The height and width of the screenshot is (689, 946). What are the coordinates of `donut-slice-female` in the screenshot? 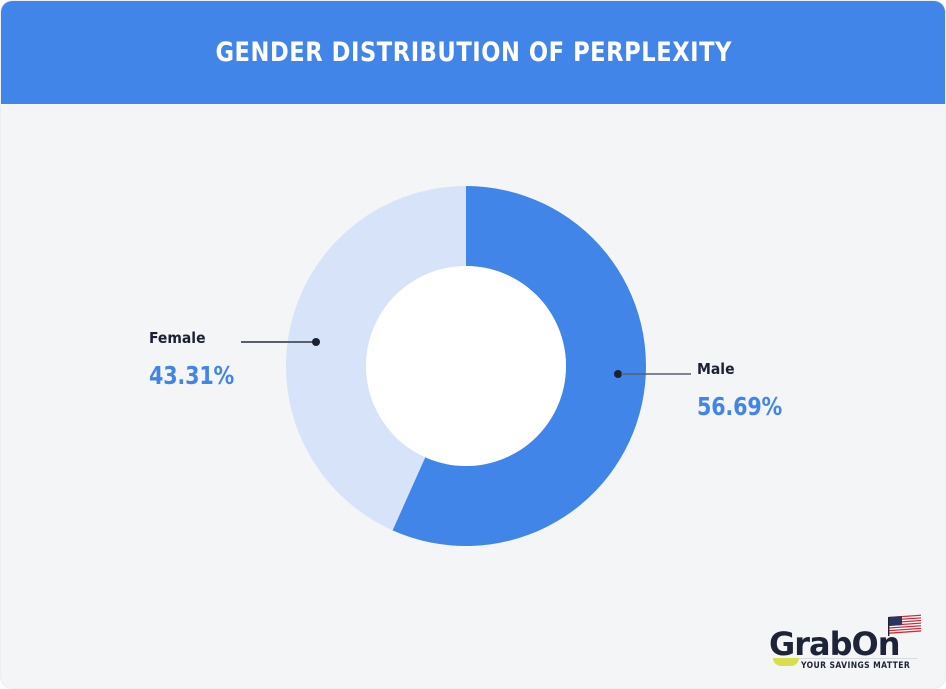 It's located at (376, 358).